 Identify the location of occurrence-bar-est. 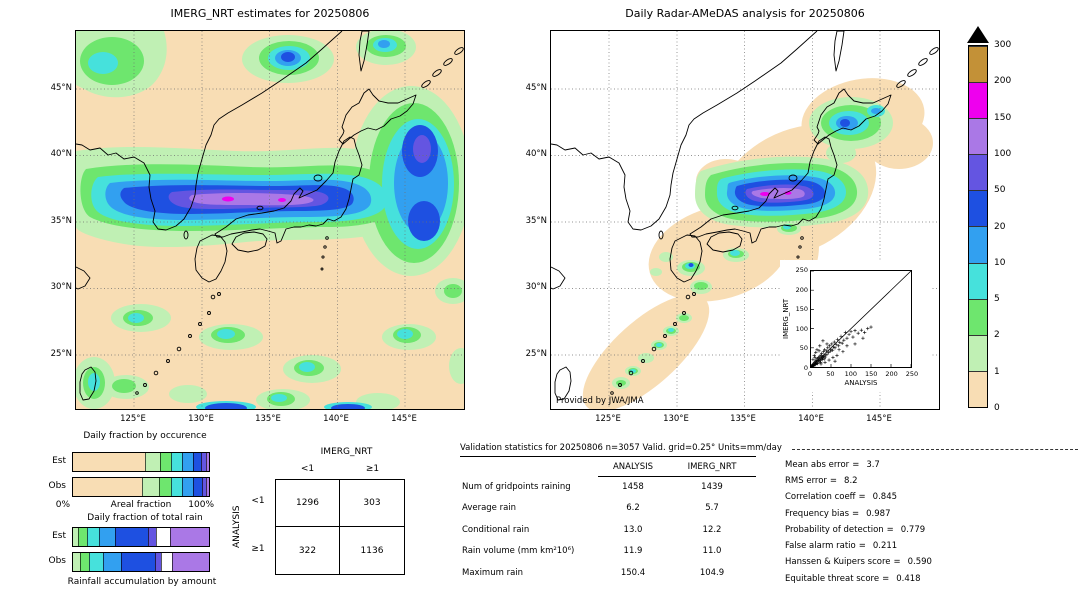
(141, 462).